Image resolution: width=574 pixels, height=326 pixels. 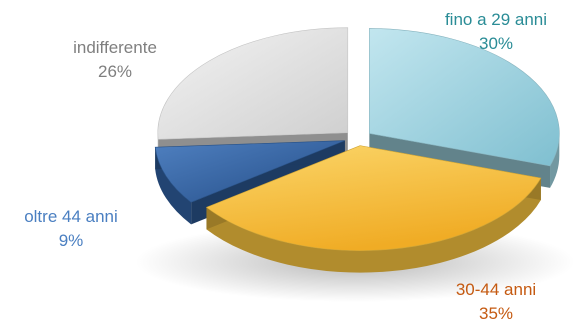 What do you see at coordinates (464, 97) in the screenshot?
I see `slice-fino-a-29-anni-top` at bounding box center [464, 97].